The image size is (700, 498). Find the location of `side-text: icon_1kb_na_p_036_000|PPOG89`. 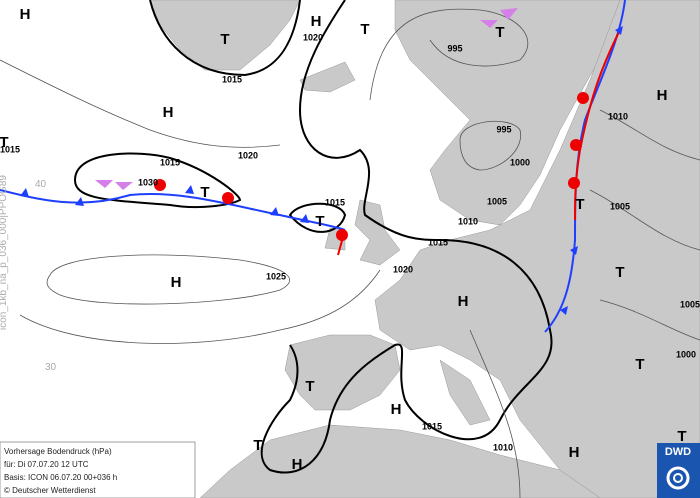

side-text: icon_1kb_na_p_036_000|PPOG89 is located at coordinates (4, 252).